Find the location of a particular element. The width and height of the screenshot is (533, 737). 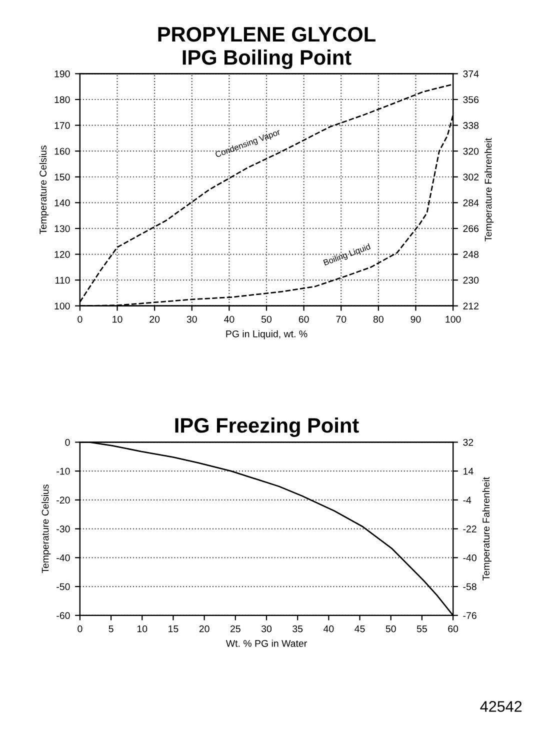

x-tick-label: 70 is located at coordinates (341, 319).